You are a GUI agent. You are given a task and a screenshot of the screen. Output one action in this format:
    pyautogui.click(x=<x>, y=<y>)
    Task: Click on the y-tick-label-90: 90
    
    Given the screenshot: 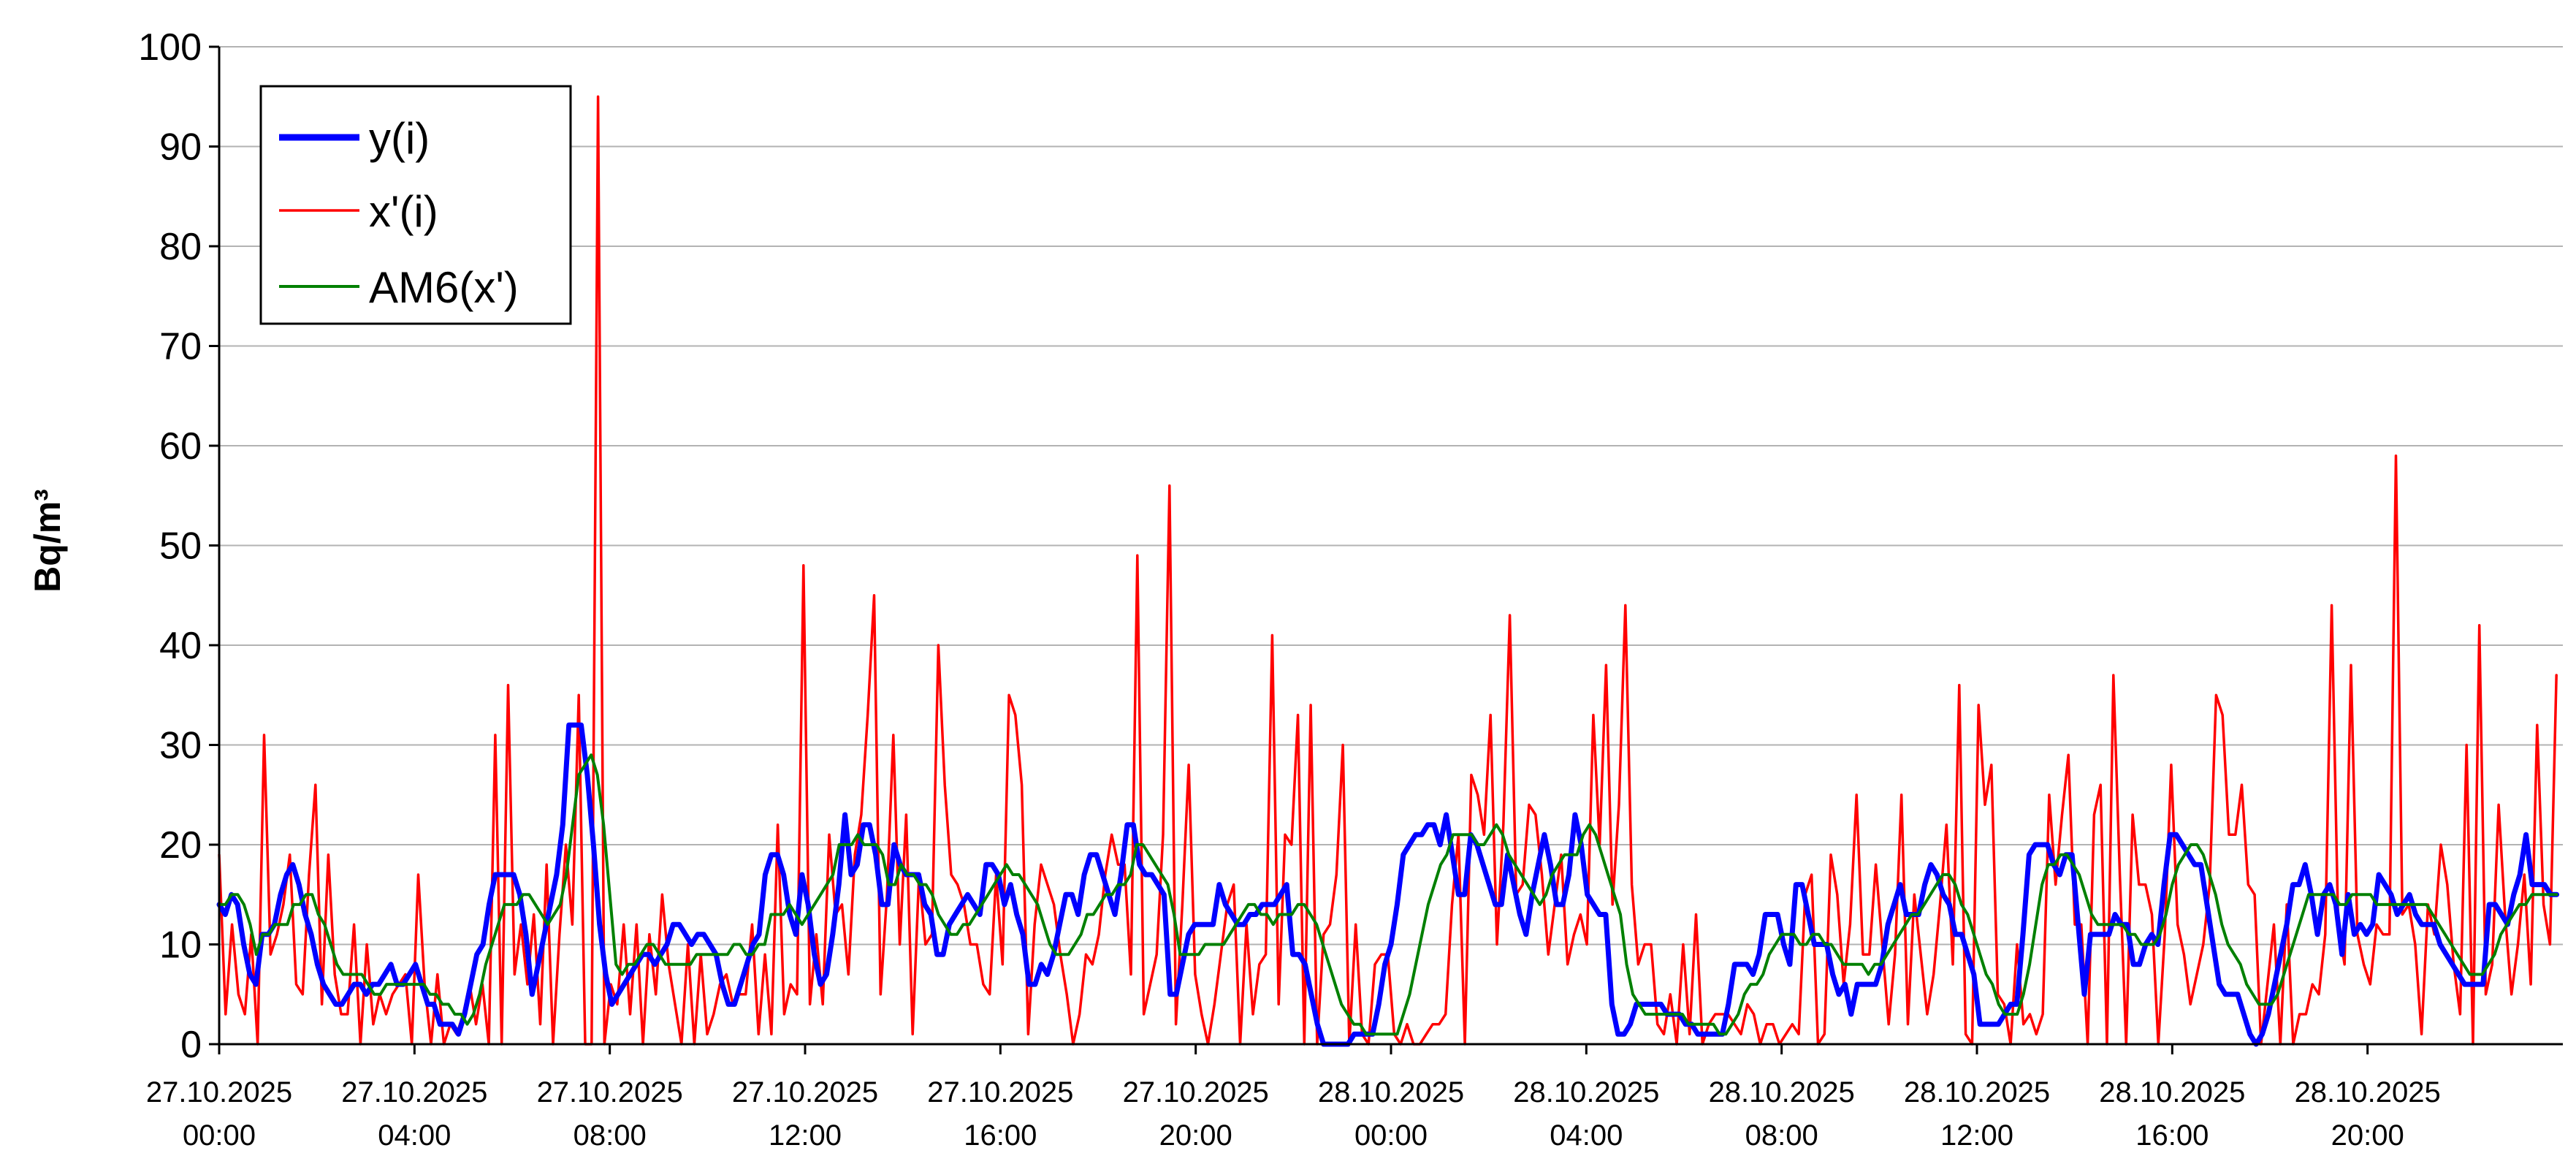 What is the action you would take?
    pyautogui.click(x=181, y=147)
    